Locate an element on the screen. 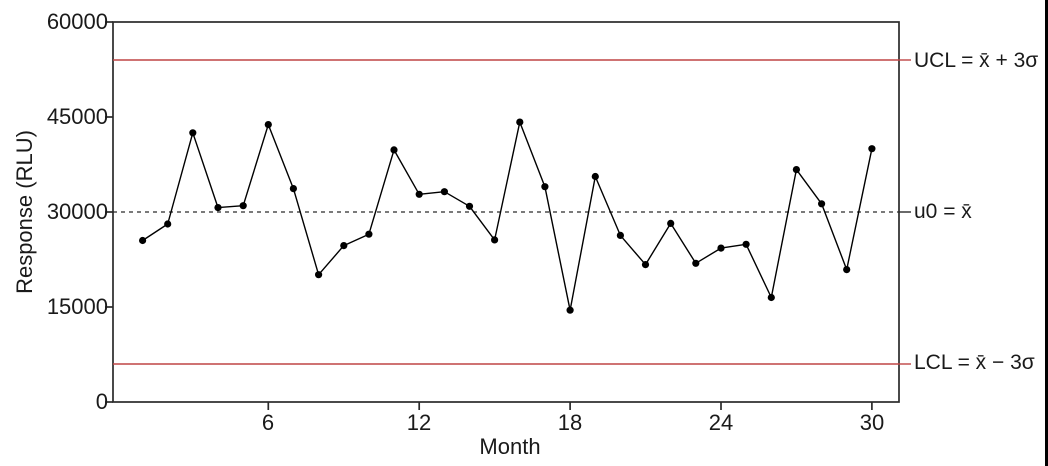  lcl-label: LCL = x̄ − 3σ is located at coordinates (974, 362).